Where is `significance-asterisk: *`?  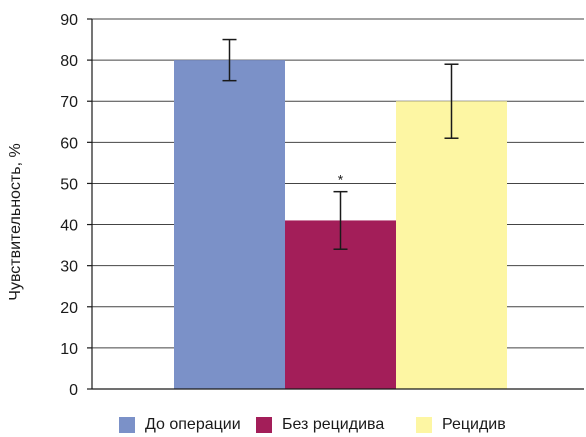
significance-asterisk: * is located at coordinates (341, 180).